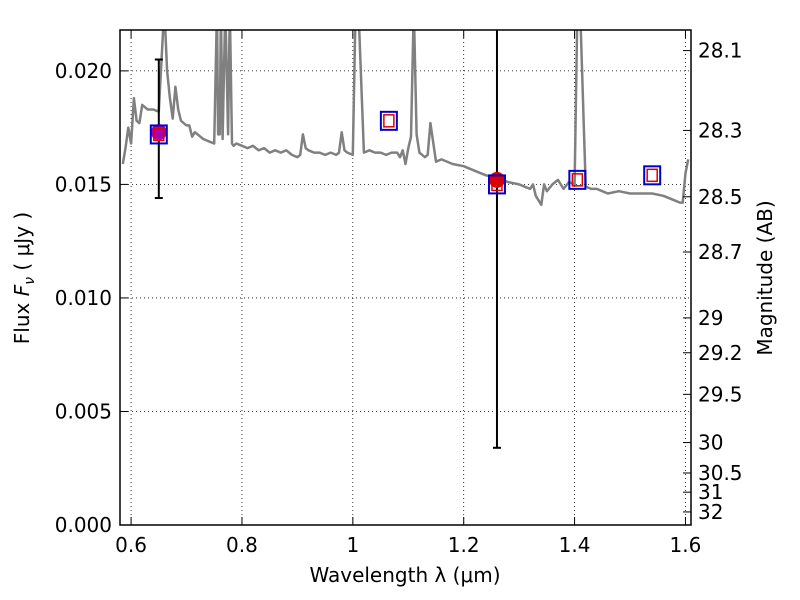 Image resolution: width=800 pixels, height=600 pixels. What do you see at coordinates (720, 394) in the screenshot?
I see `magnitude-tick-label: 29.5` at bounding box center [720, 394].